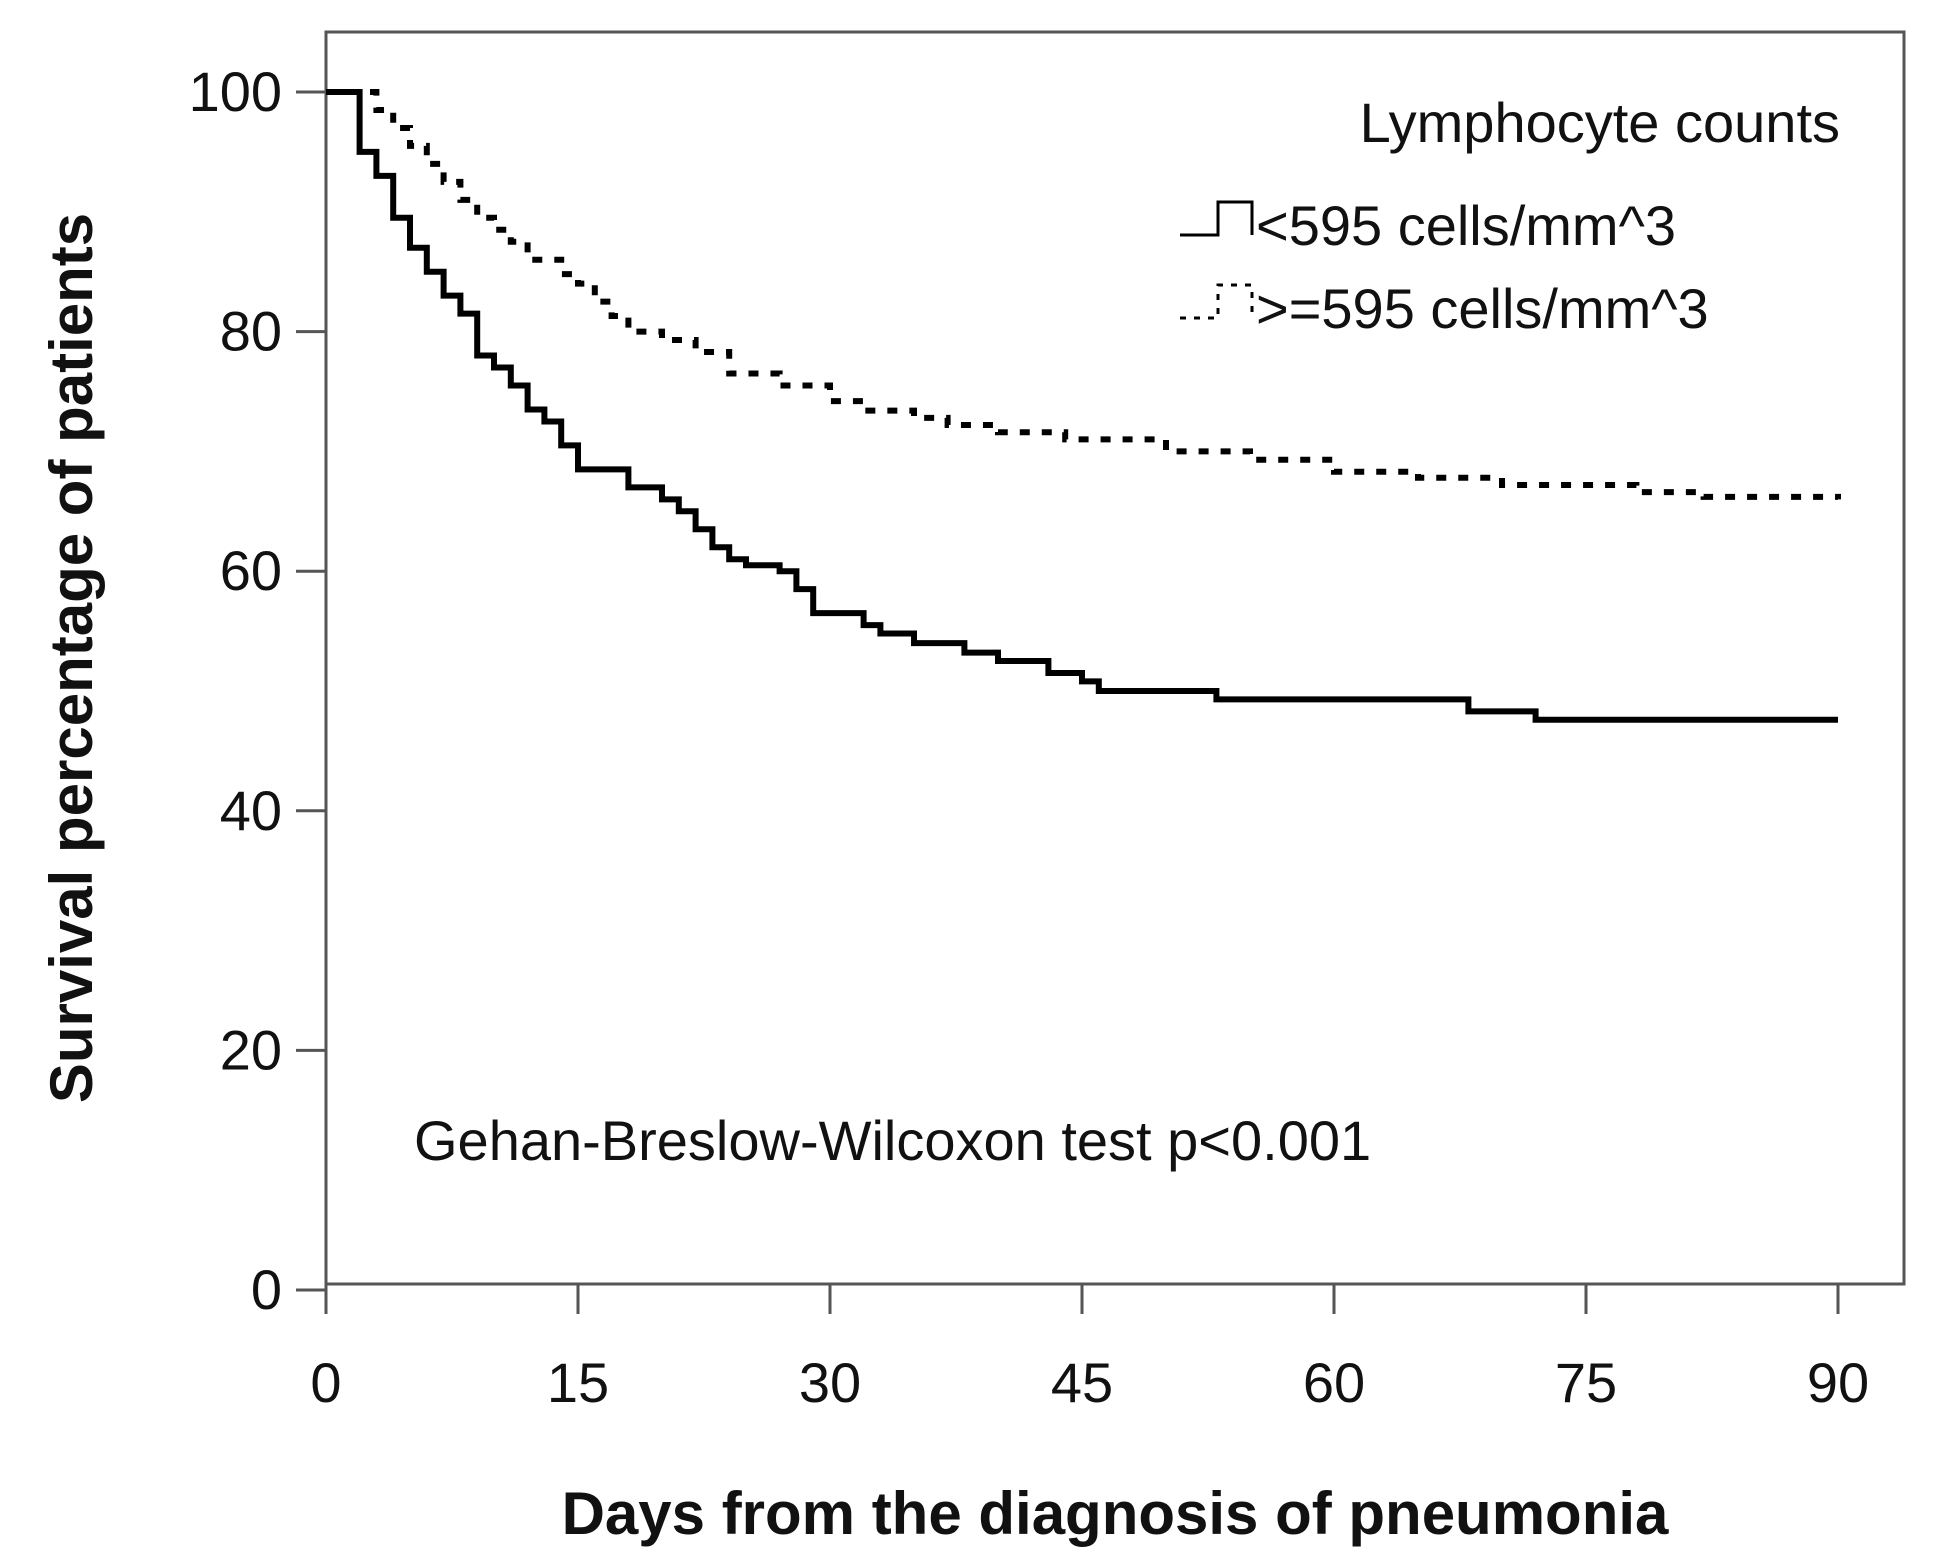 The height and width of the screenshot is (1564, 1938). What do you see at coordinates (235, 91) in the screenshot?
I see `y-tick-label-100: 100` at bounding box center [235, 91].